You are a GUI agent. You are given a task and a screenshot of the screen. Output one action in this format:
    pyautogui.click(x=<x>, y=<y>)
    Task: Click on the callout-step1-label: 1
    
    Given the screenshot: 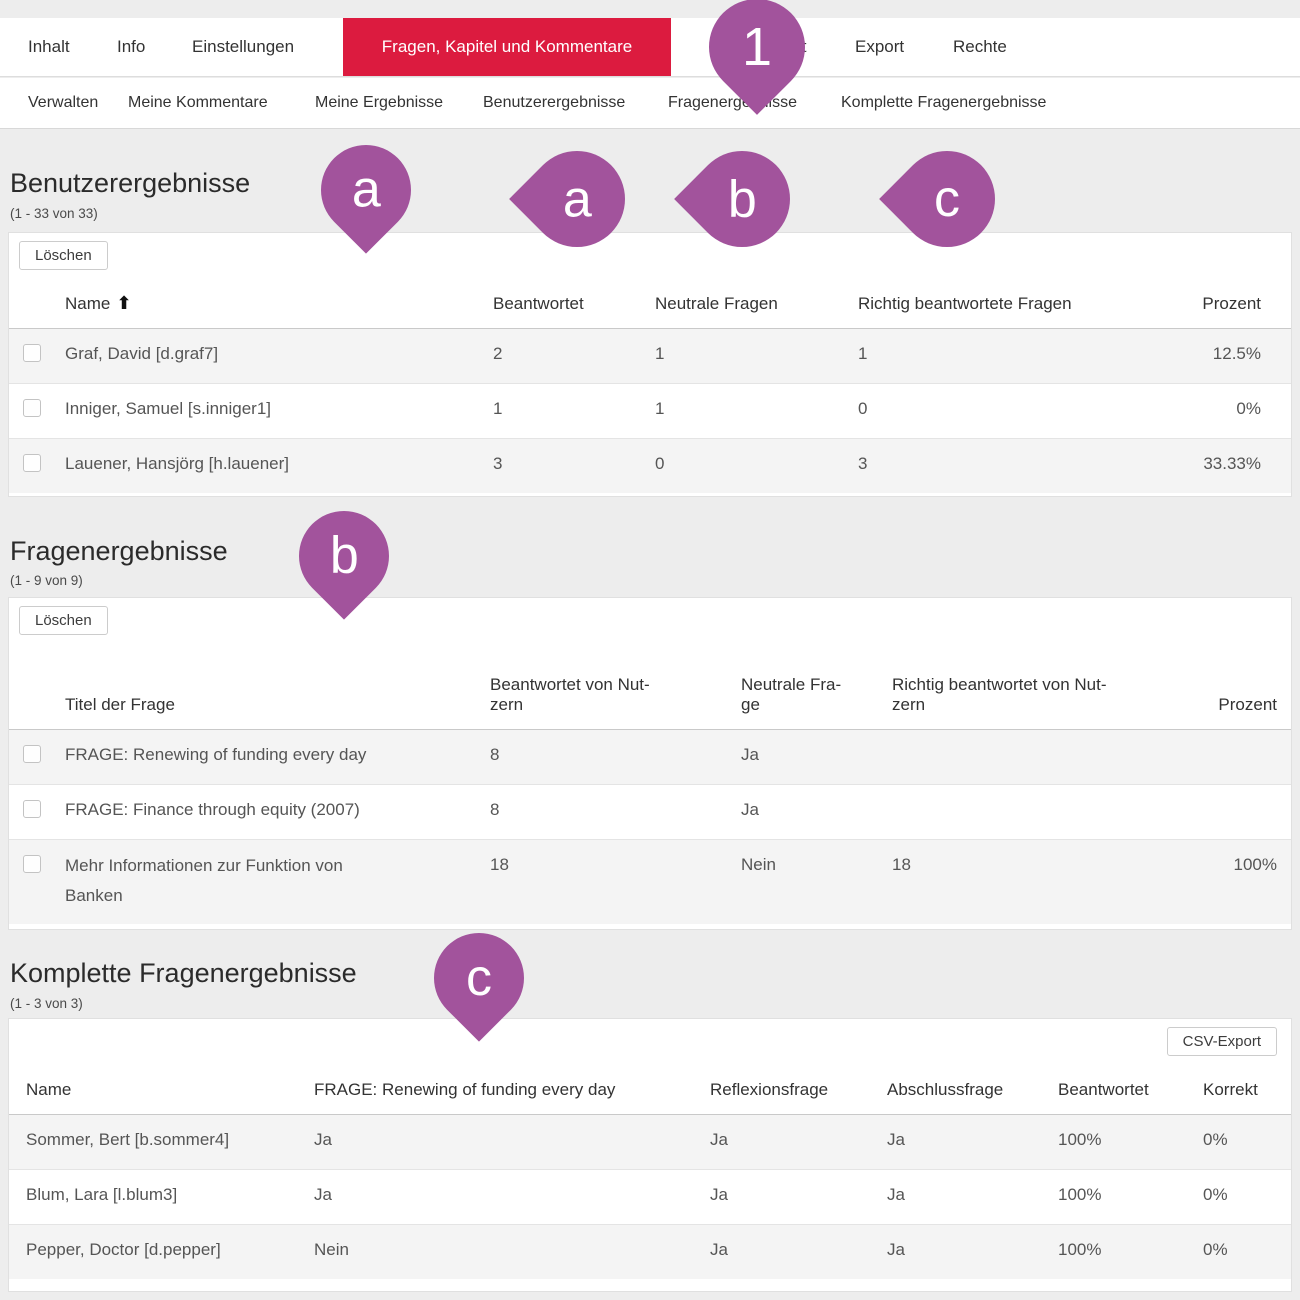 What is the action you would take?
    pyautogui.click(x=757, y=47)
    